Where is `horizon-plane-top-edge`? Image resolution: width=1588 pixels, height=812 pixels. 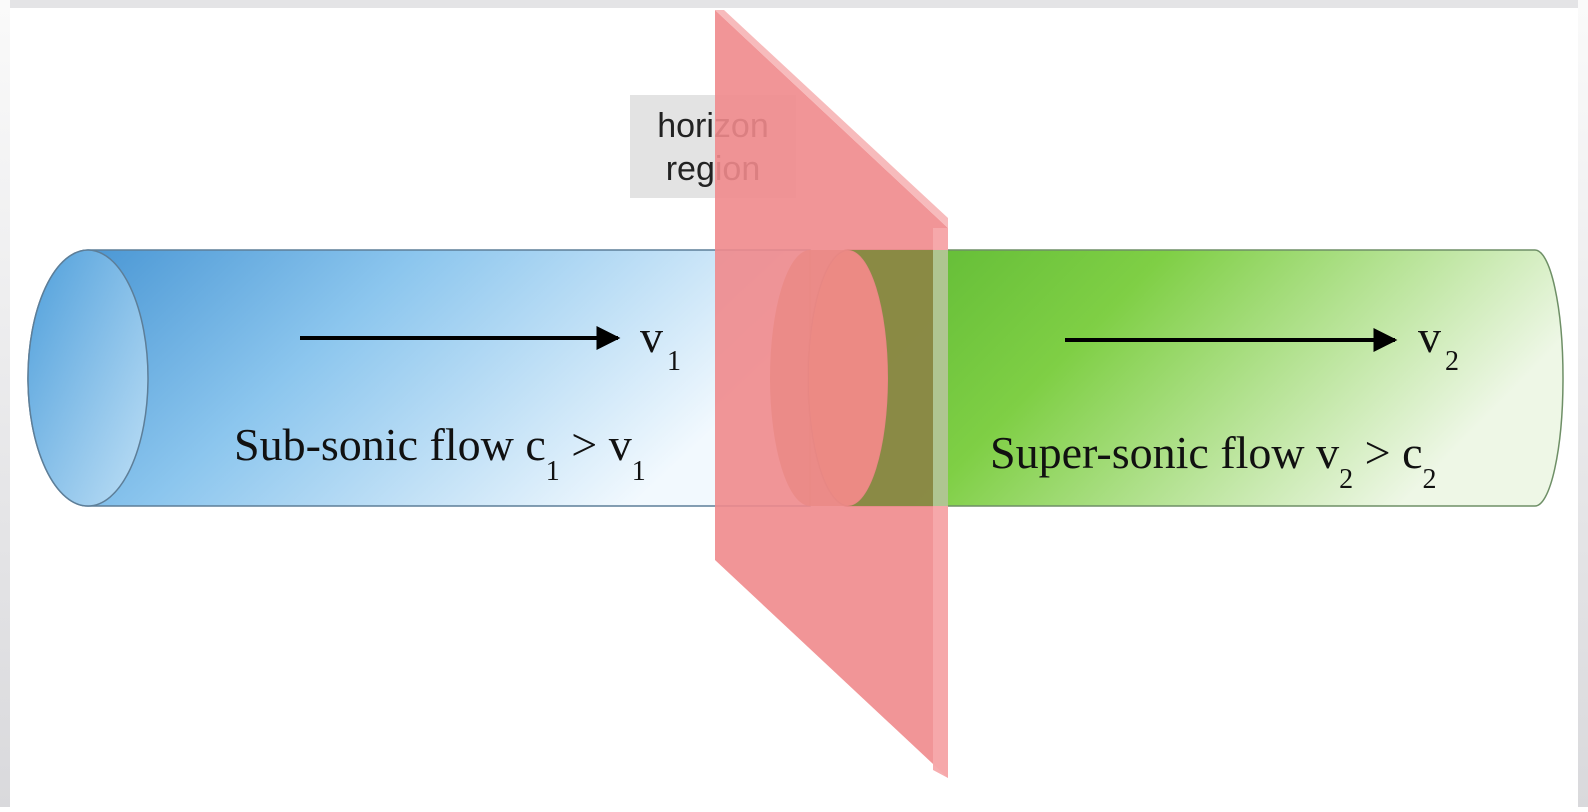
horizon-plane-top-edge is located at coordinates (831, 119).